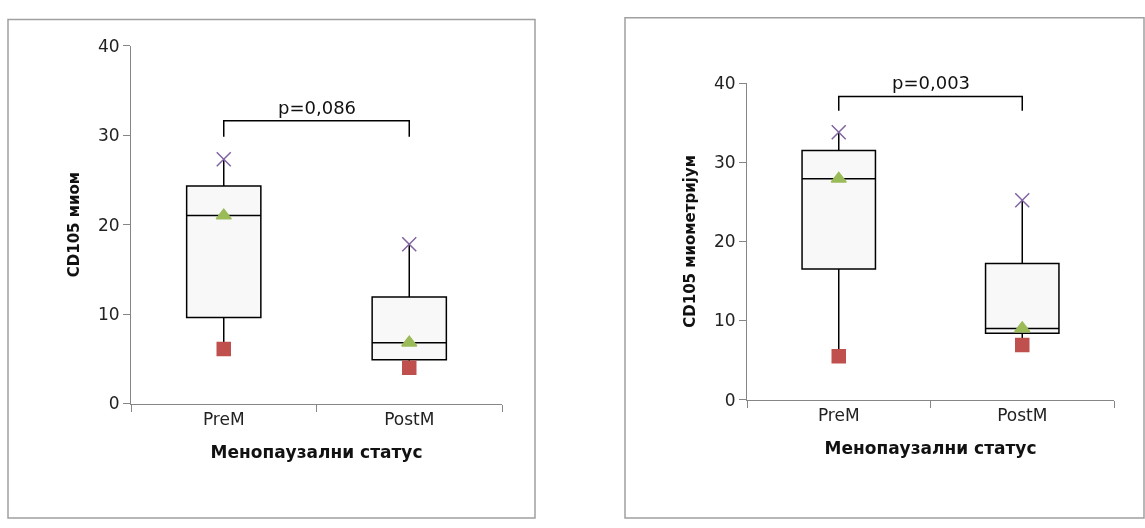 This screenshot has width=1145, height=528. What do you see at coordinates (74, 224) in the screenshot?
I see `y-axis-title: CD105 миом` at bounding box center [74, 224].